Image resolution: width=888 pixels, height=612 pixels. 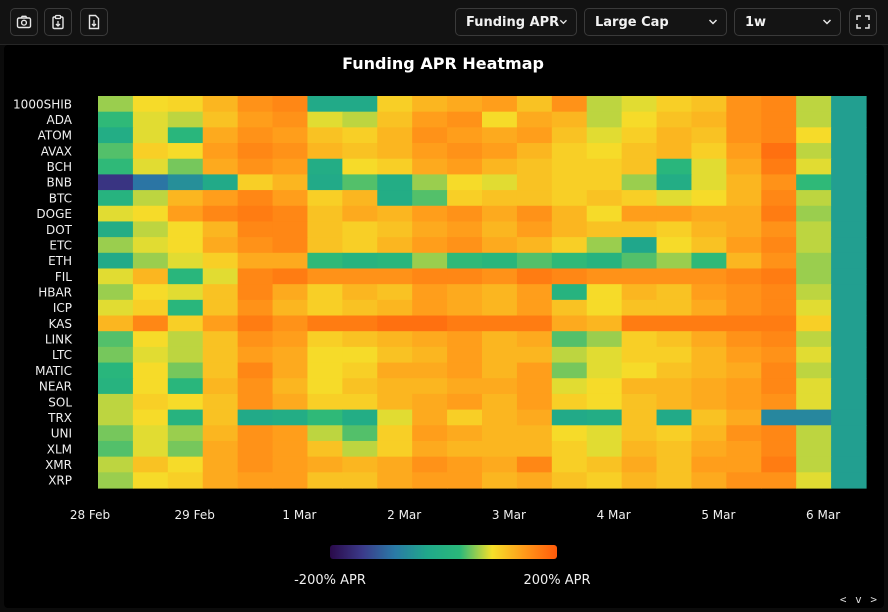 What do you see at coordinates (516, 22) in the screenshot?
I see `metric-select: Funding APR` at bounding box center [516, 22].